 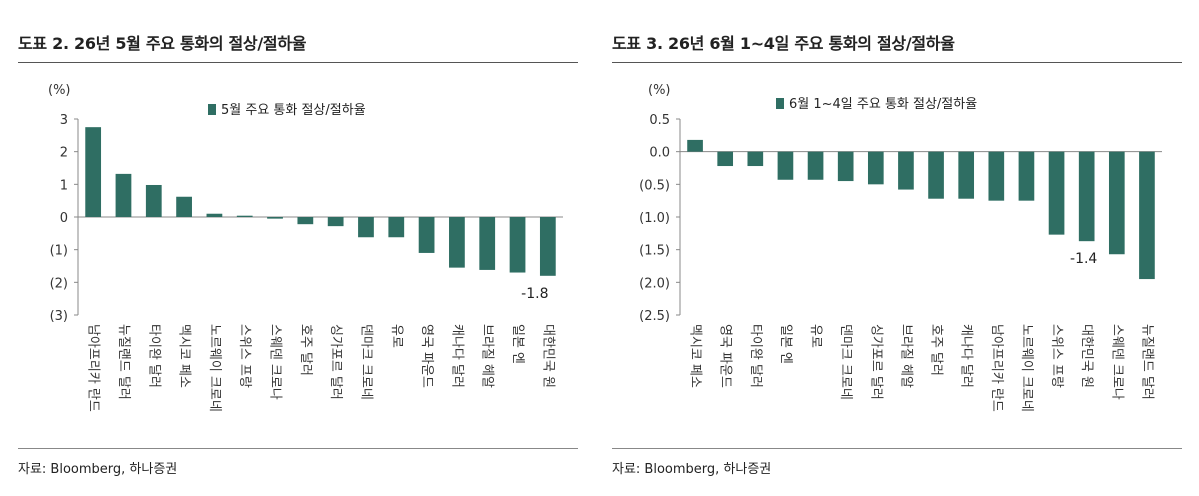 What do you see at coordinates (59, 251) in the screenshot?
I see `y-tick-label: (1)` at bounding box center [59, 251].